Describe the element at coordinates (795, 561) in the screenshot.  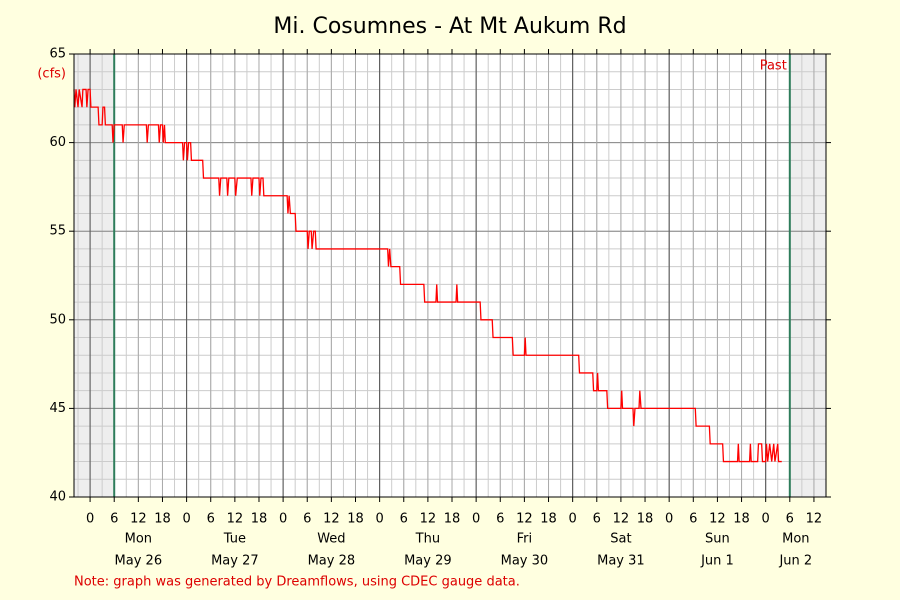
I see `day-date: Jun 2` at that location.